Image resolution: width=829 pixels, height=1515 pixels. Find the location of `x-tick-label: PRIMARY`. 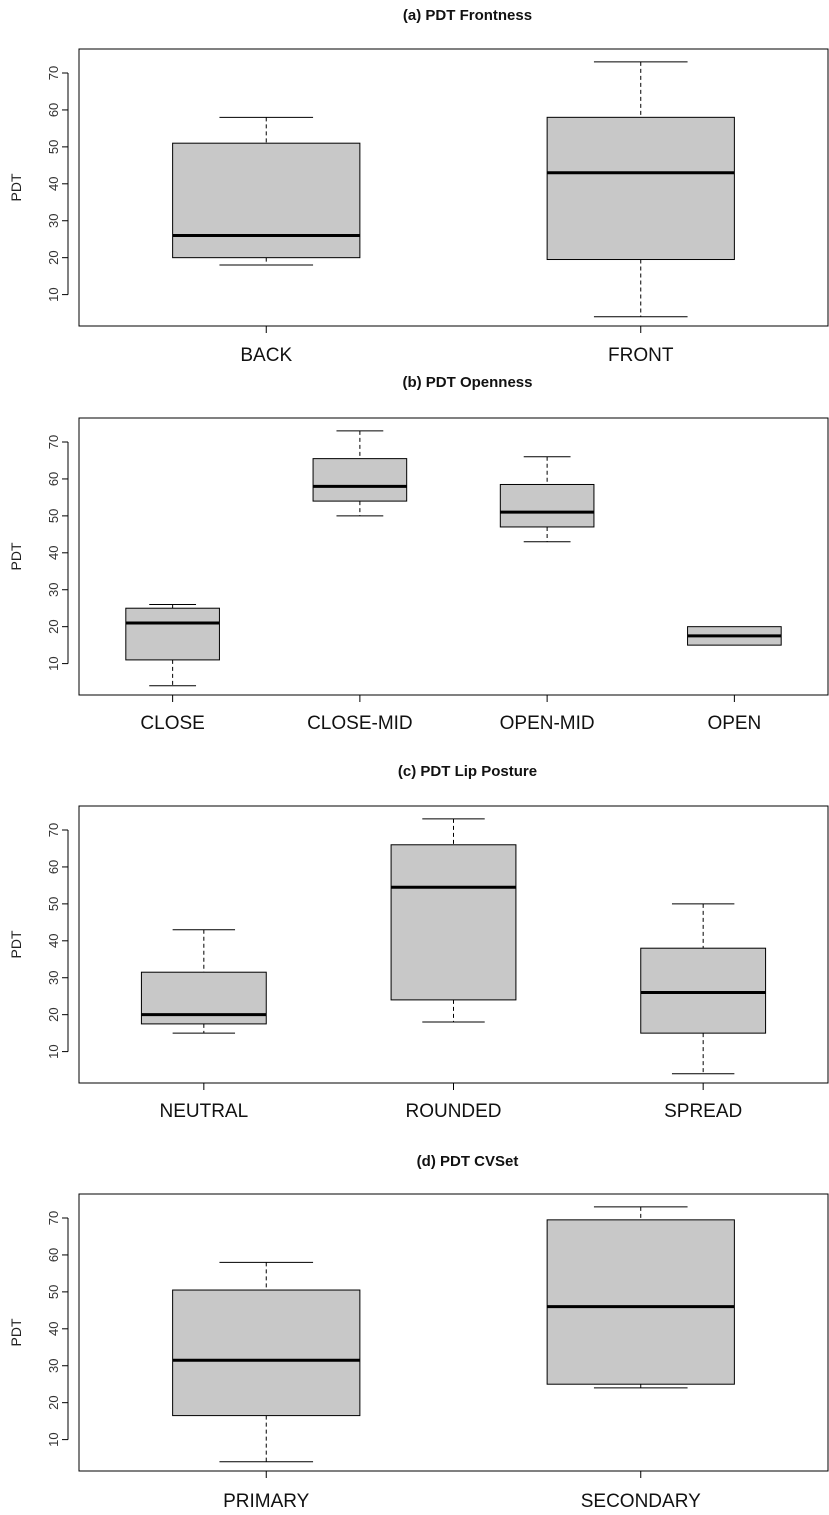

x-tick-label: PRIMARY is located at coordinates (266, 1501).